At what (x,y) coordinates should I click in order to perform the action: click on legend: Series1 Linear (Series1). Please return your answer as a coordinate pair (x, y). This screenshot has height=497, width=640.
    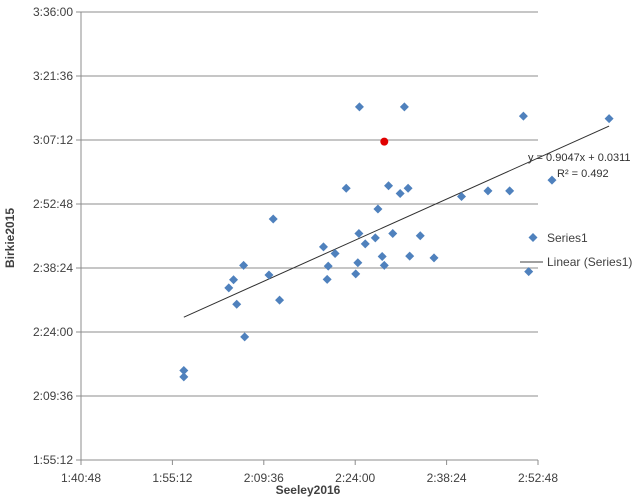
    Looking at the image, I should click on (576, 250).